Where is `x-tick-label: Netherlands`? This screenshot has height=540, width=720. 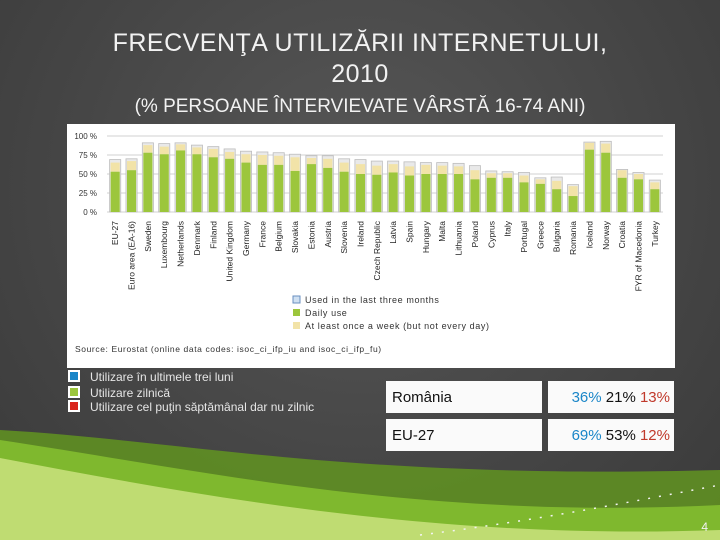
x-tick-label: Netherlands is located at coordinates (181, 244).